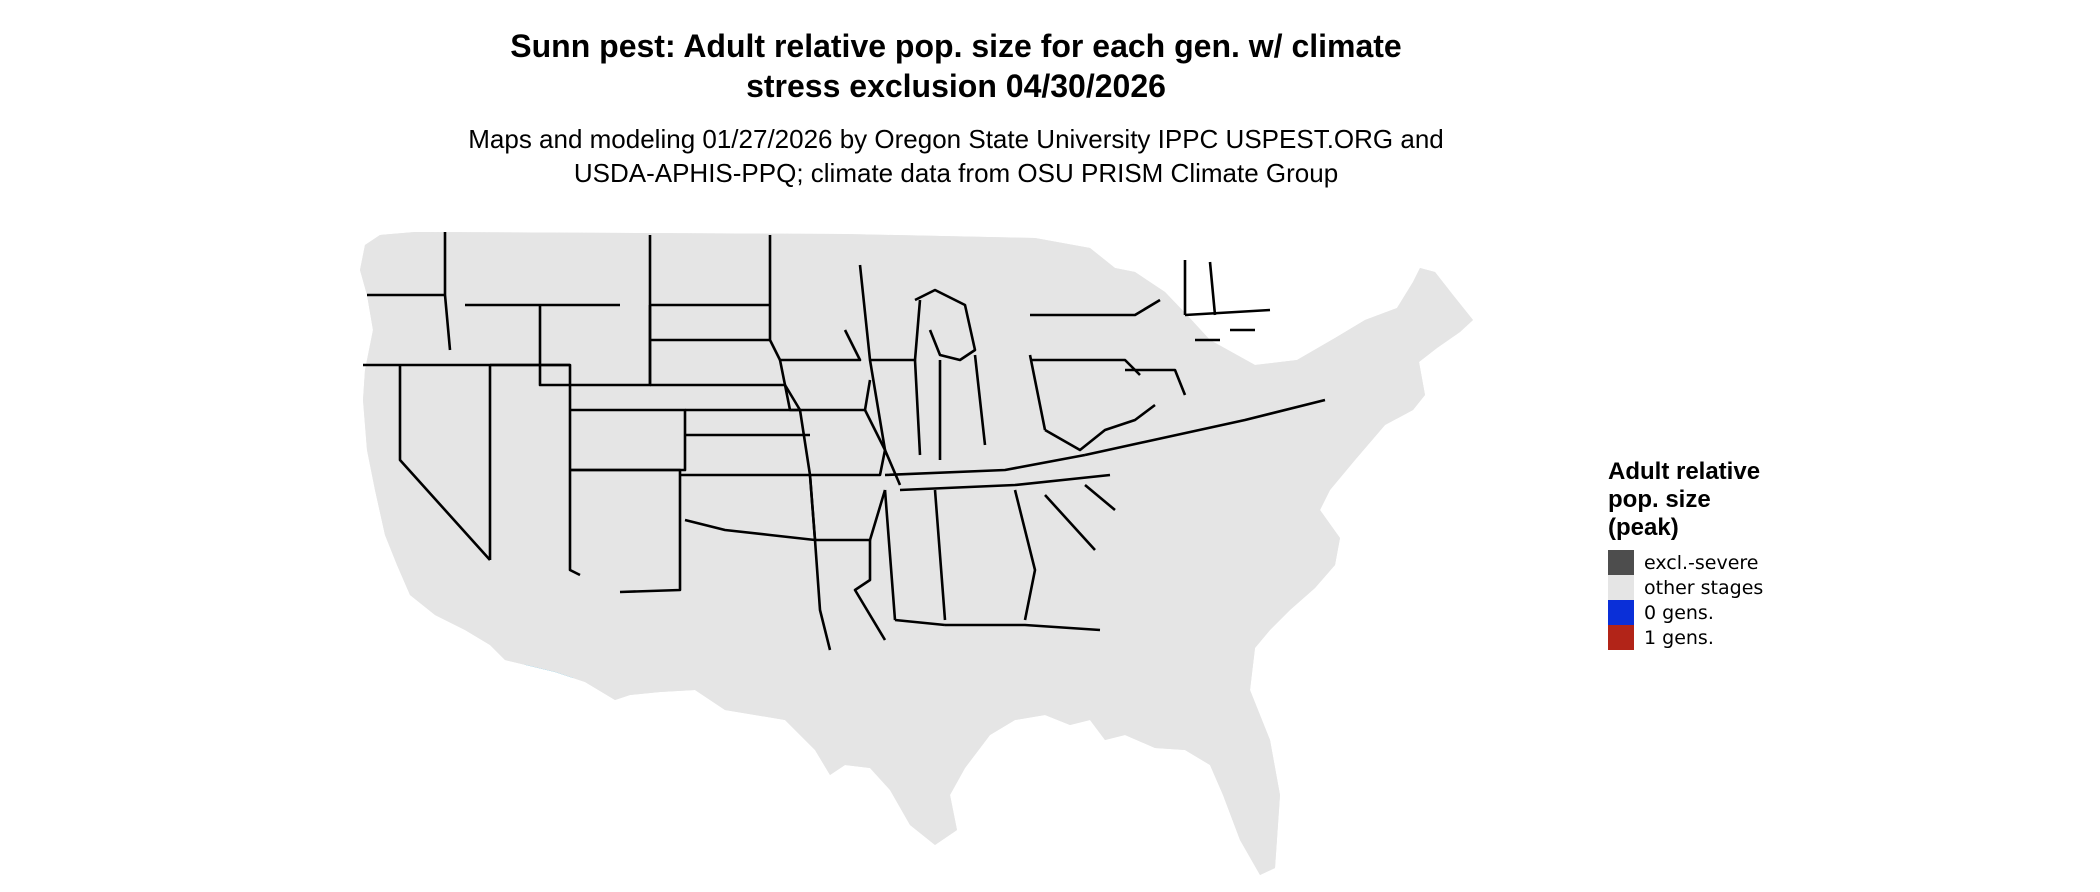 Image resolution: width=2100 pixels, height=892 pixels. Describe the element at coordinates (1704, 587) in the screenshot. I see `legend-label: other stages` at that location.